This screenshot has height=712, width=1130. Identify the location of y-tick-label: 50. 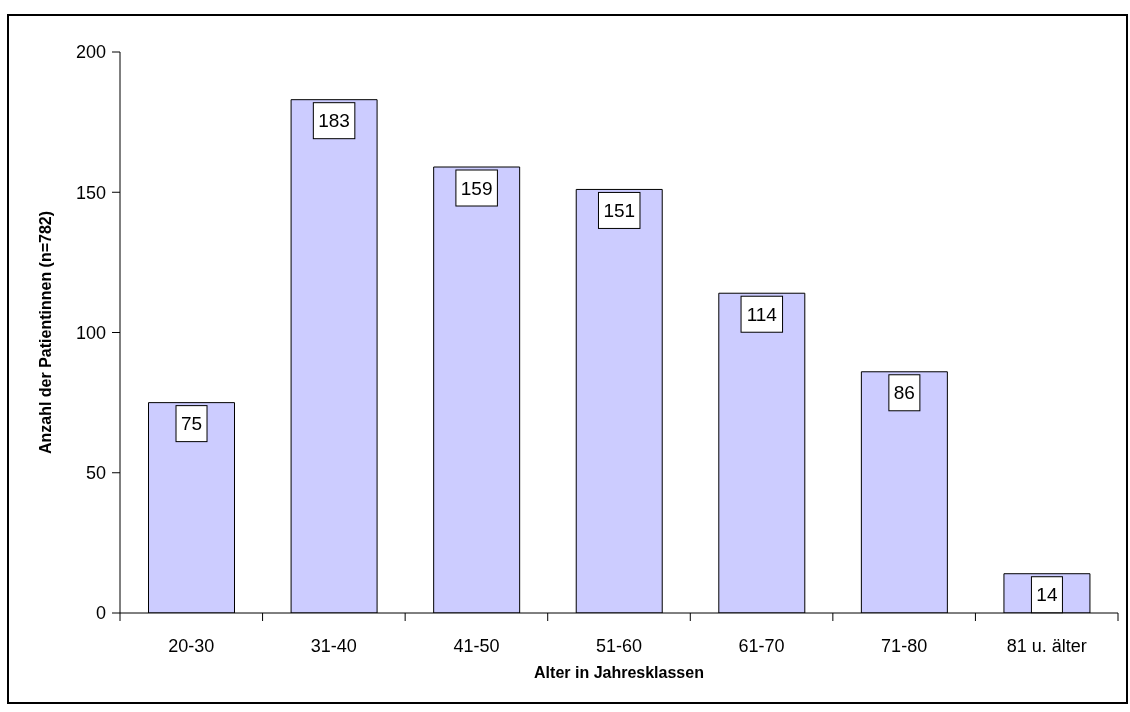
(95, 473).